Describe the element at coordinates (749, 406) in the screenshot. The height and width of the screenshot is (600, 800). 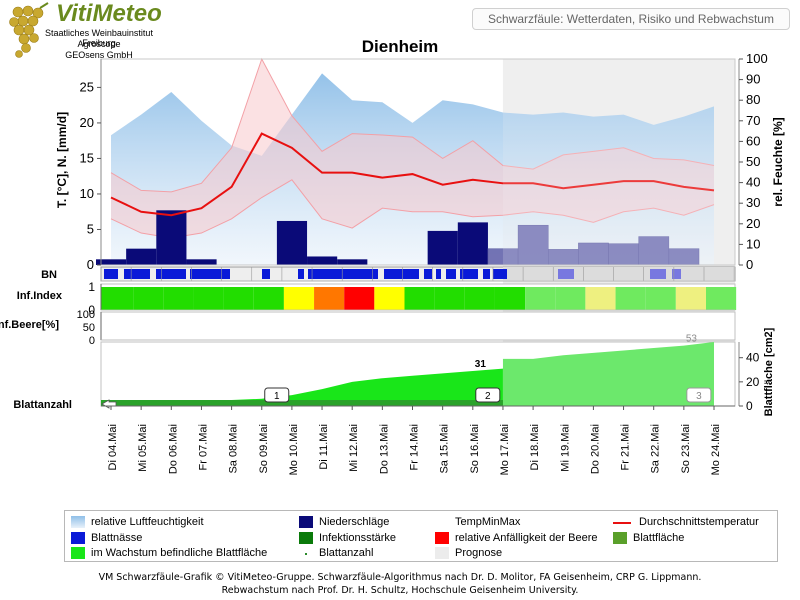
I see `leaf-area-tick-label: 0` at that location.